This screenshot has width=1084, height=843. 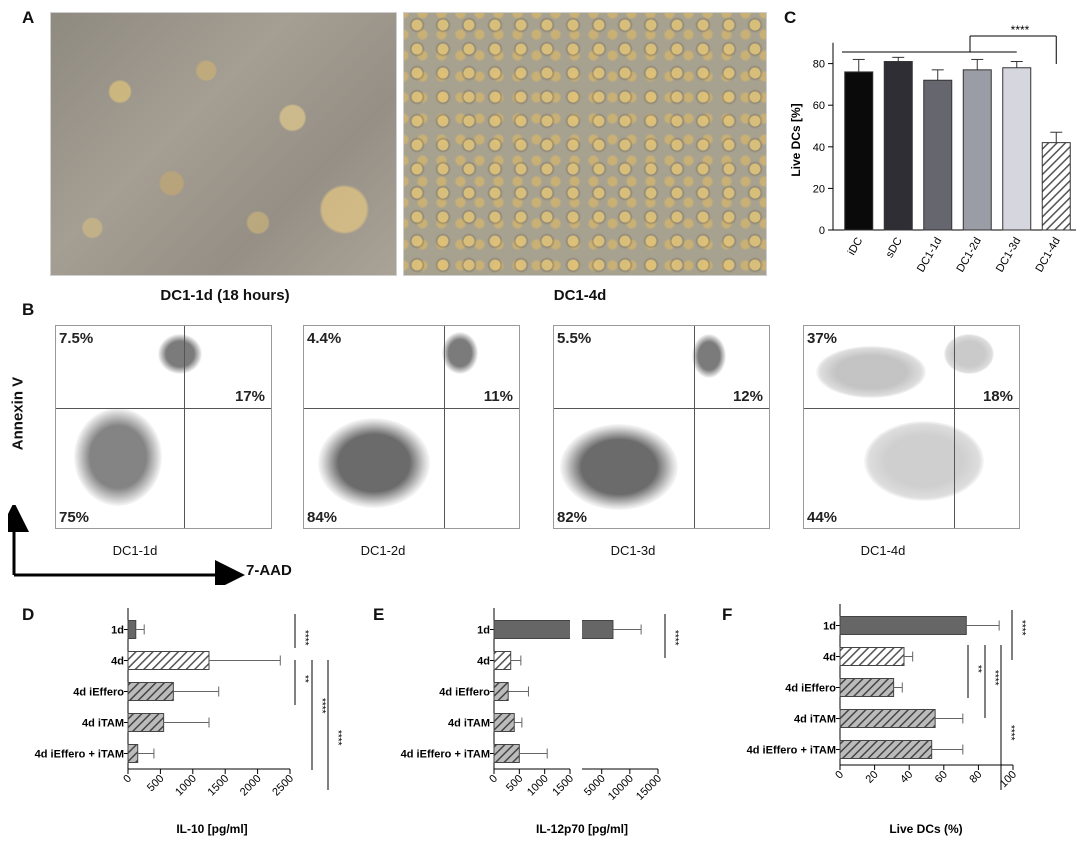 I want to click on bar-dc1-3d, so click(x=1017, y=149).